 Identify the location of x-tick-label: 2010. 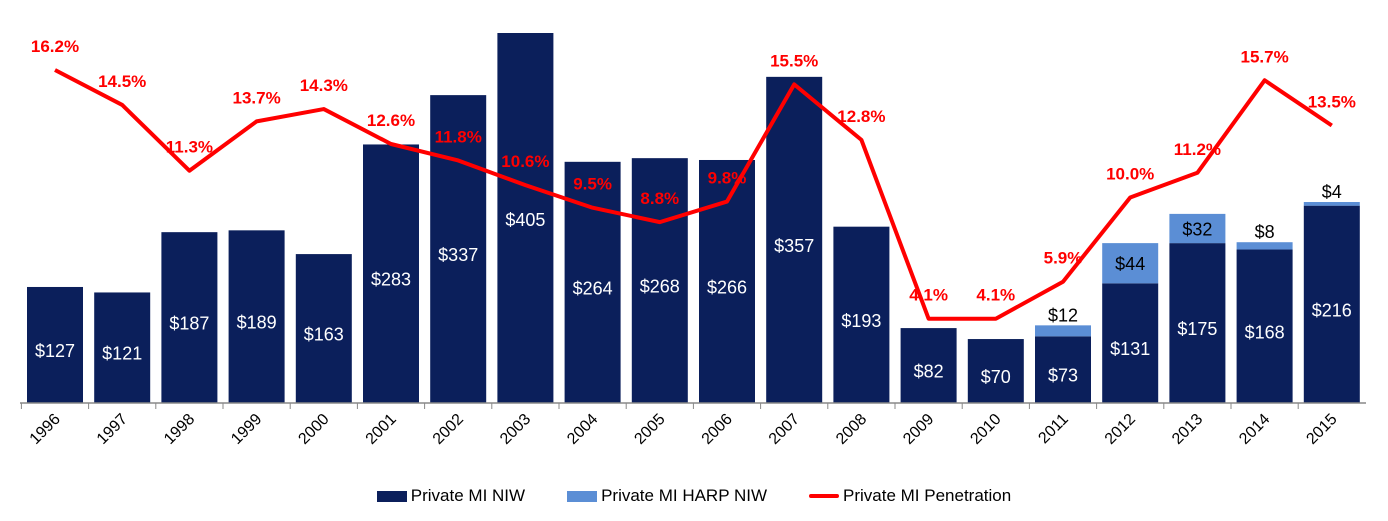
(985, 429).